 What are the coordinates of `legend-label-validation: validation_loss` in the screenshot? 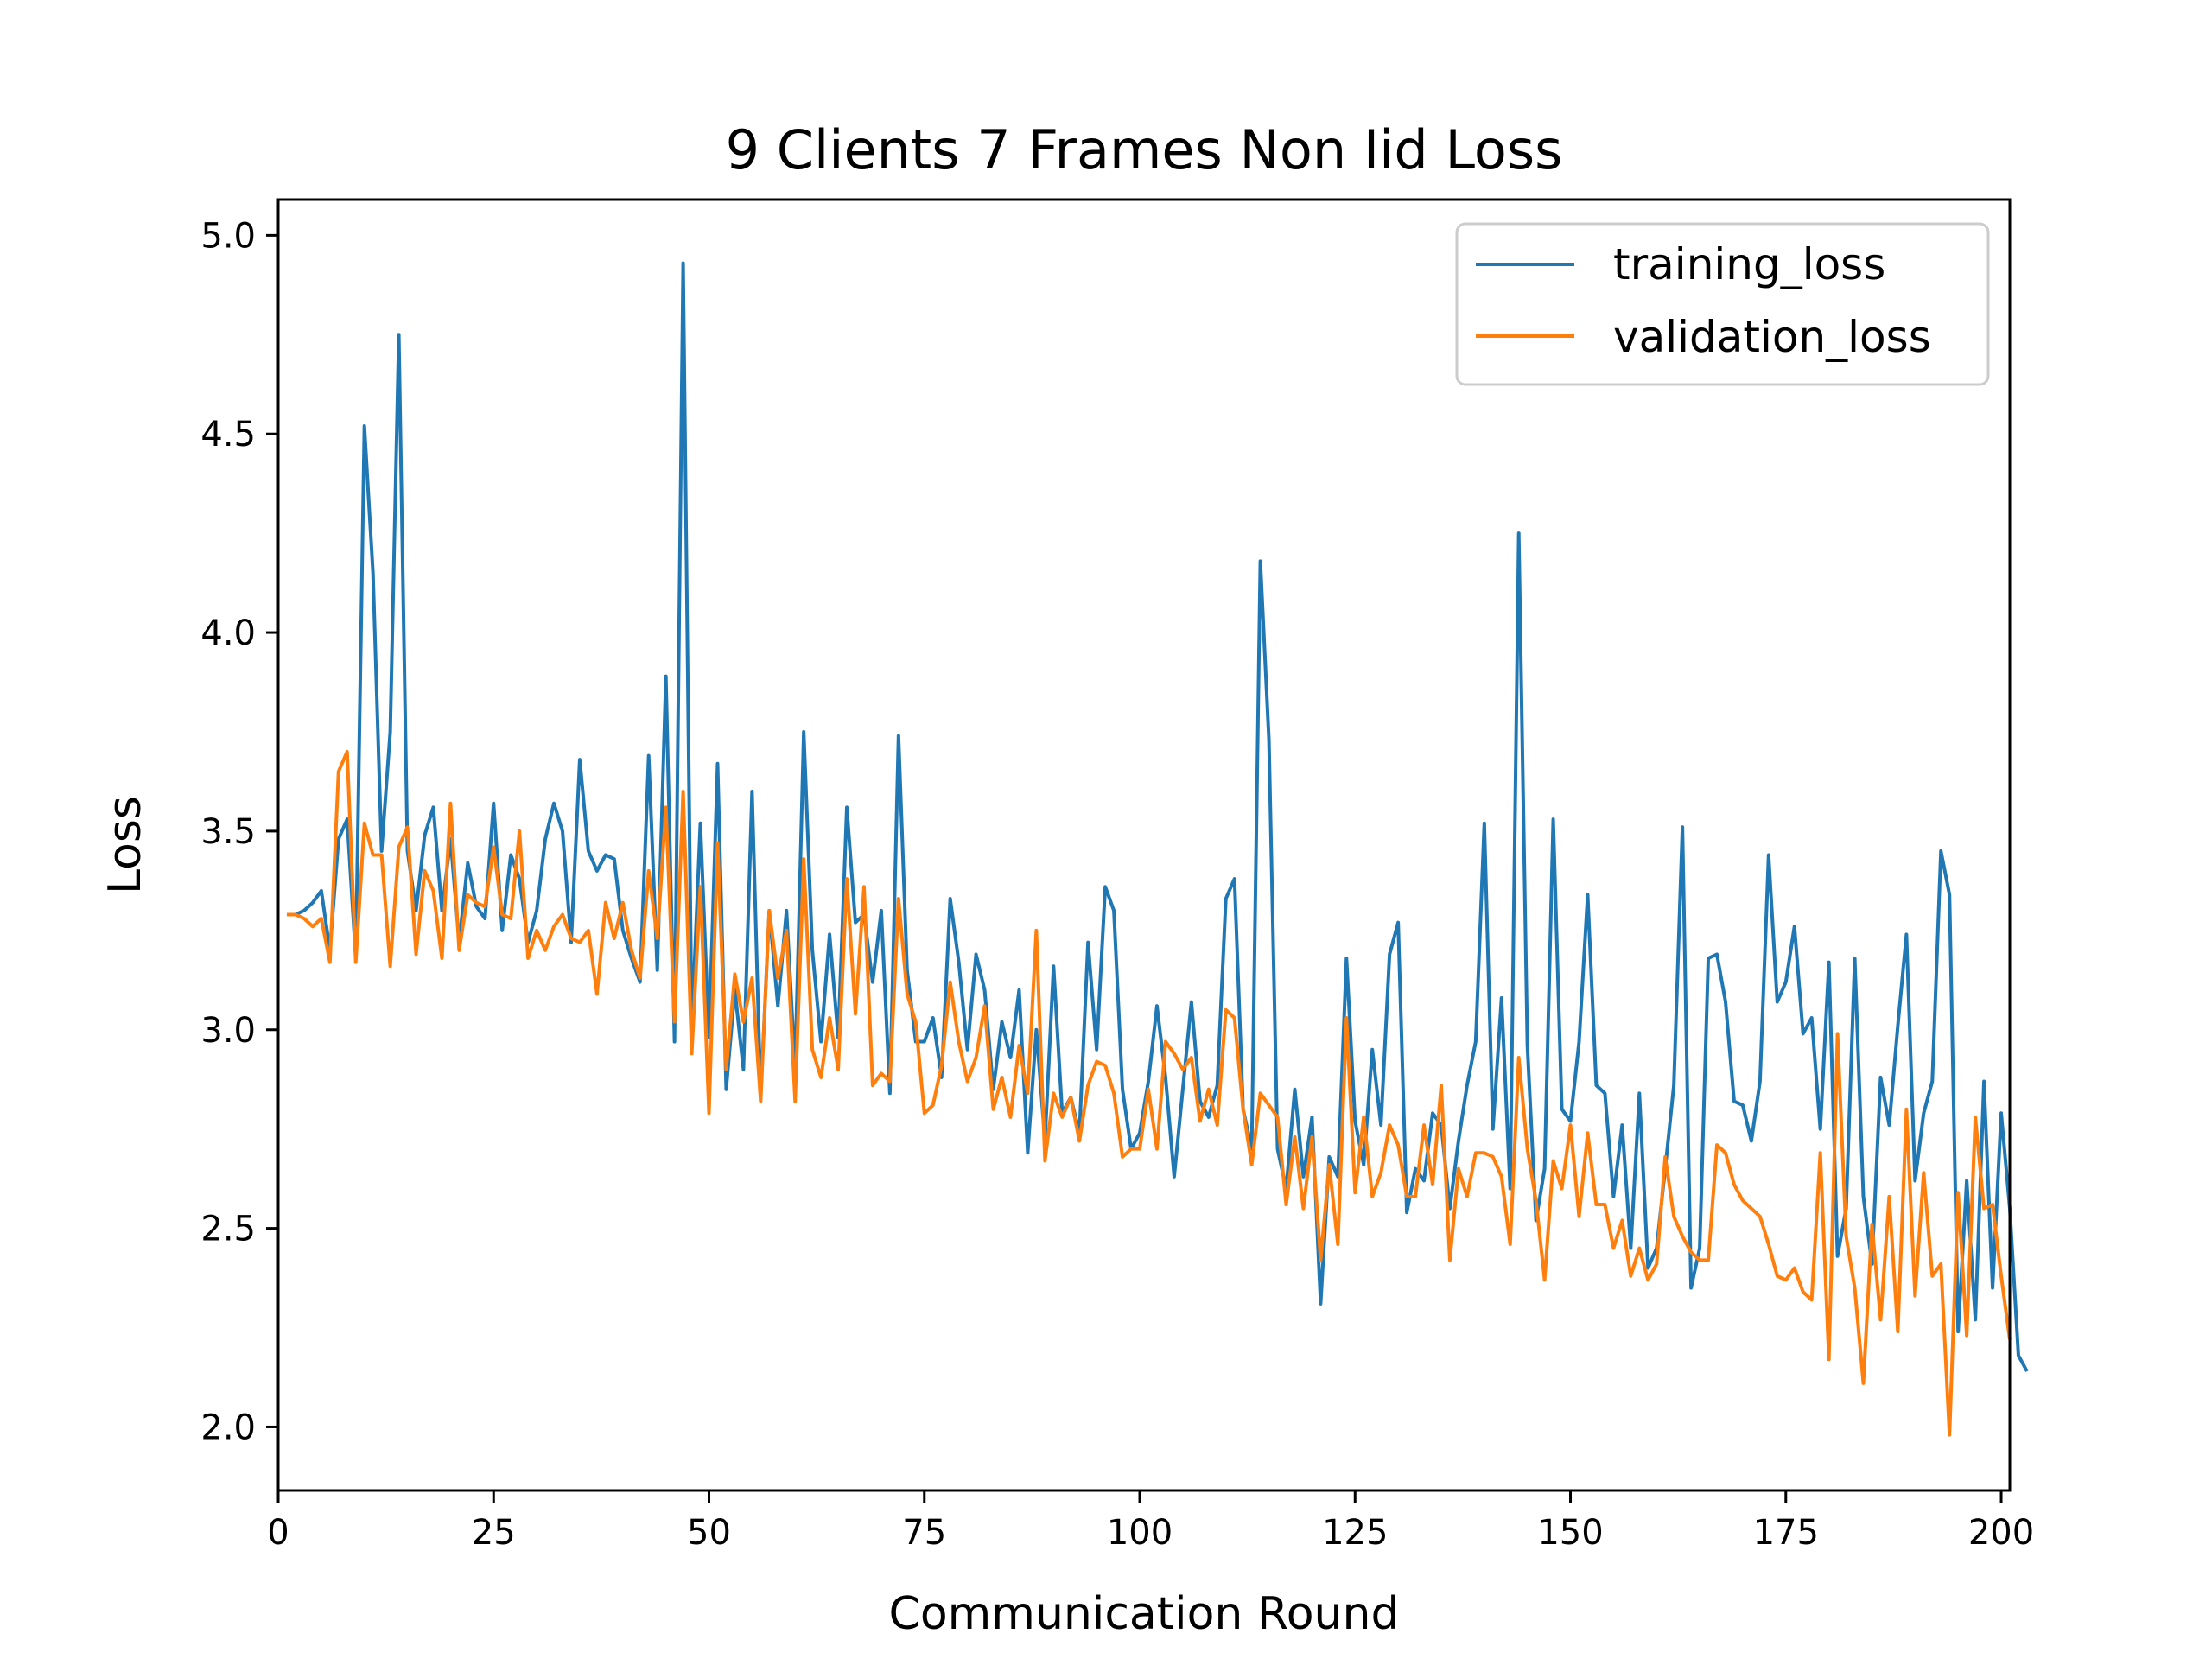 It's located at (1772, 337).